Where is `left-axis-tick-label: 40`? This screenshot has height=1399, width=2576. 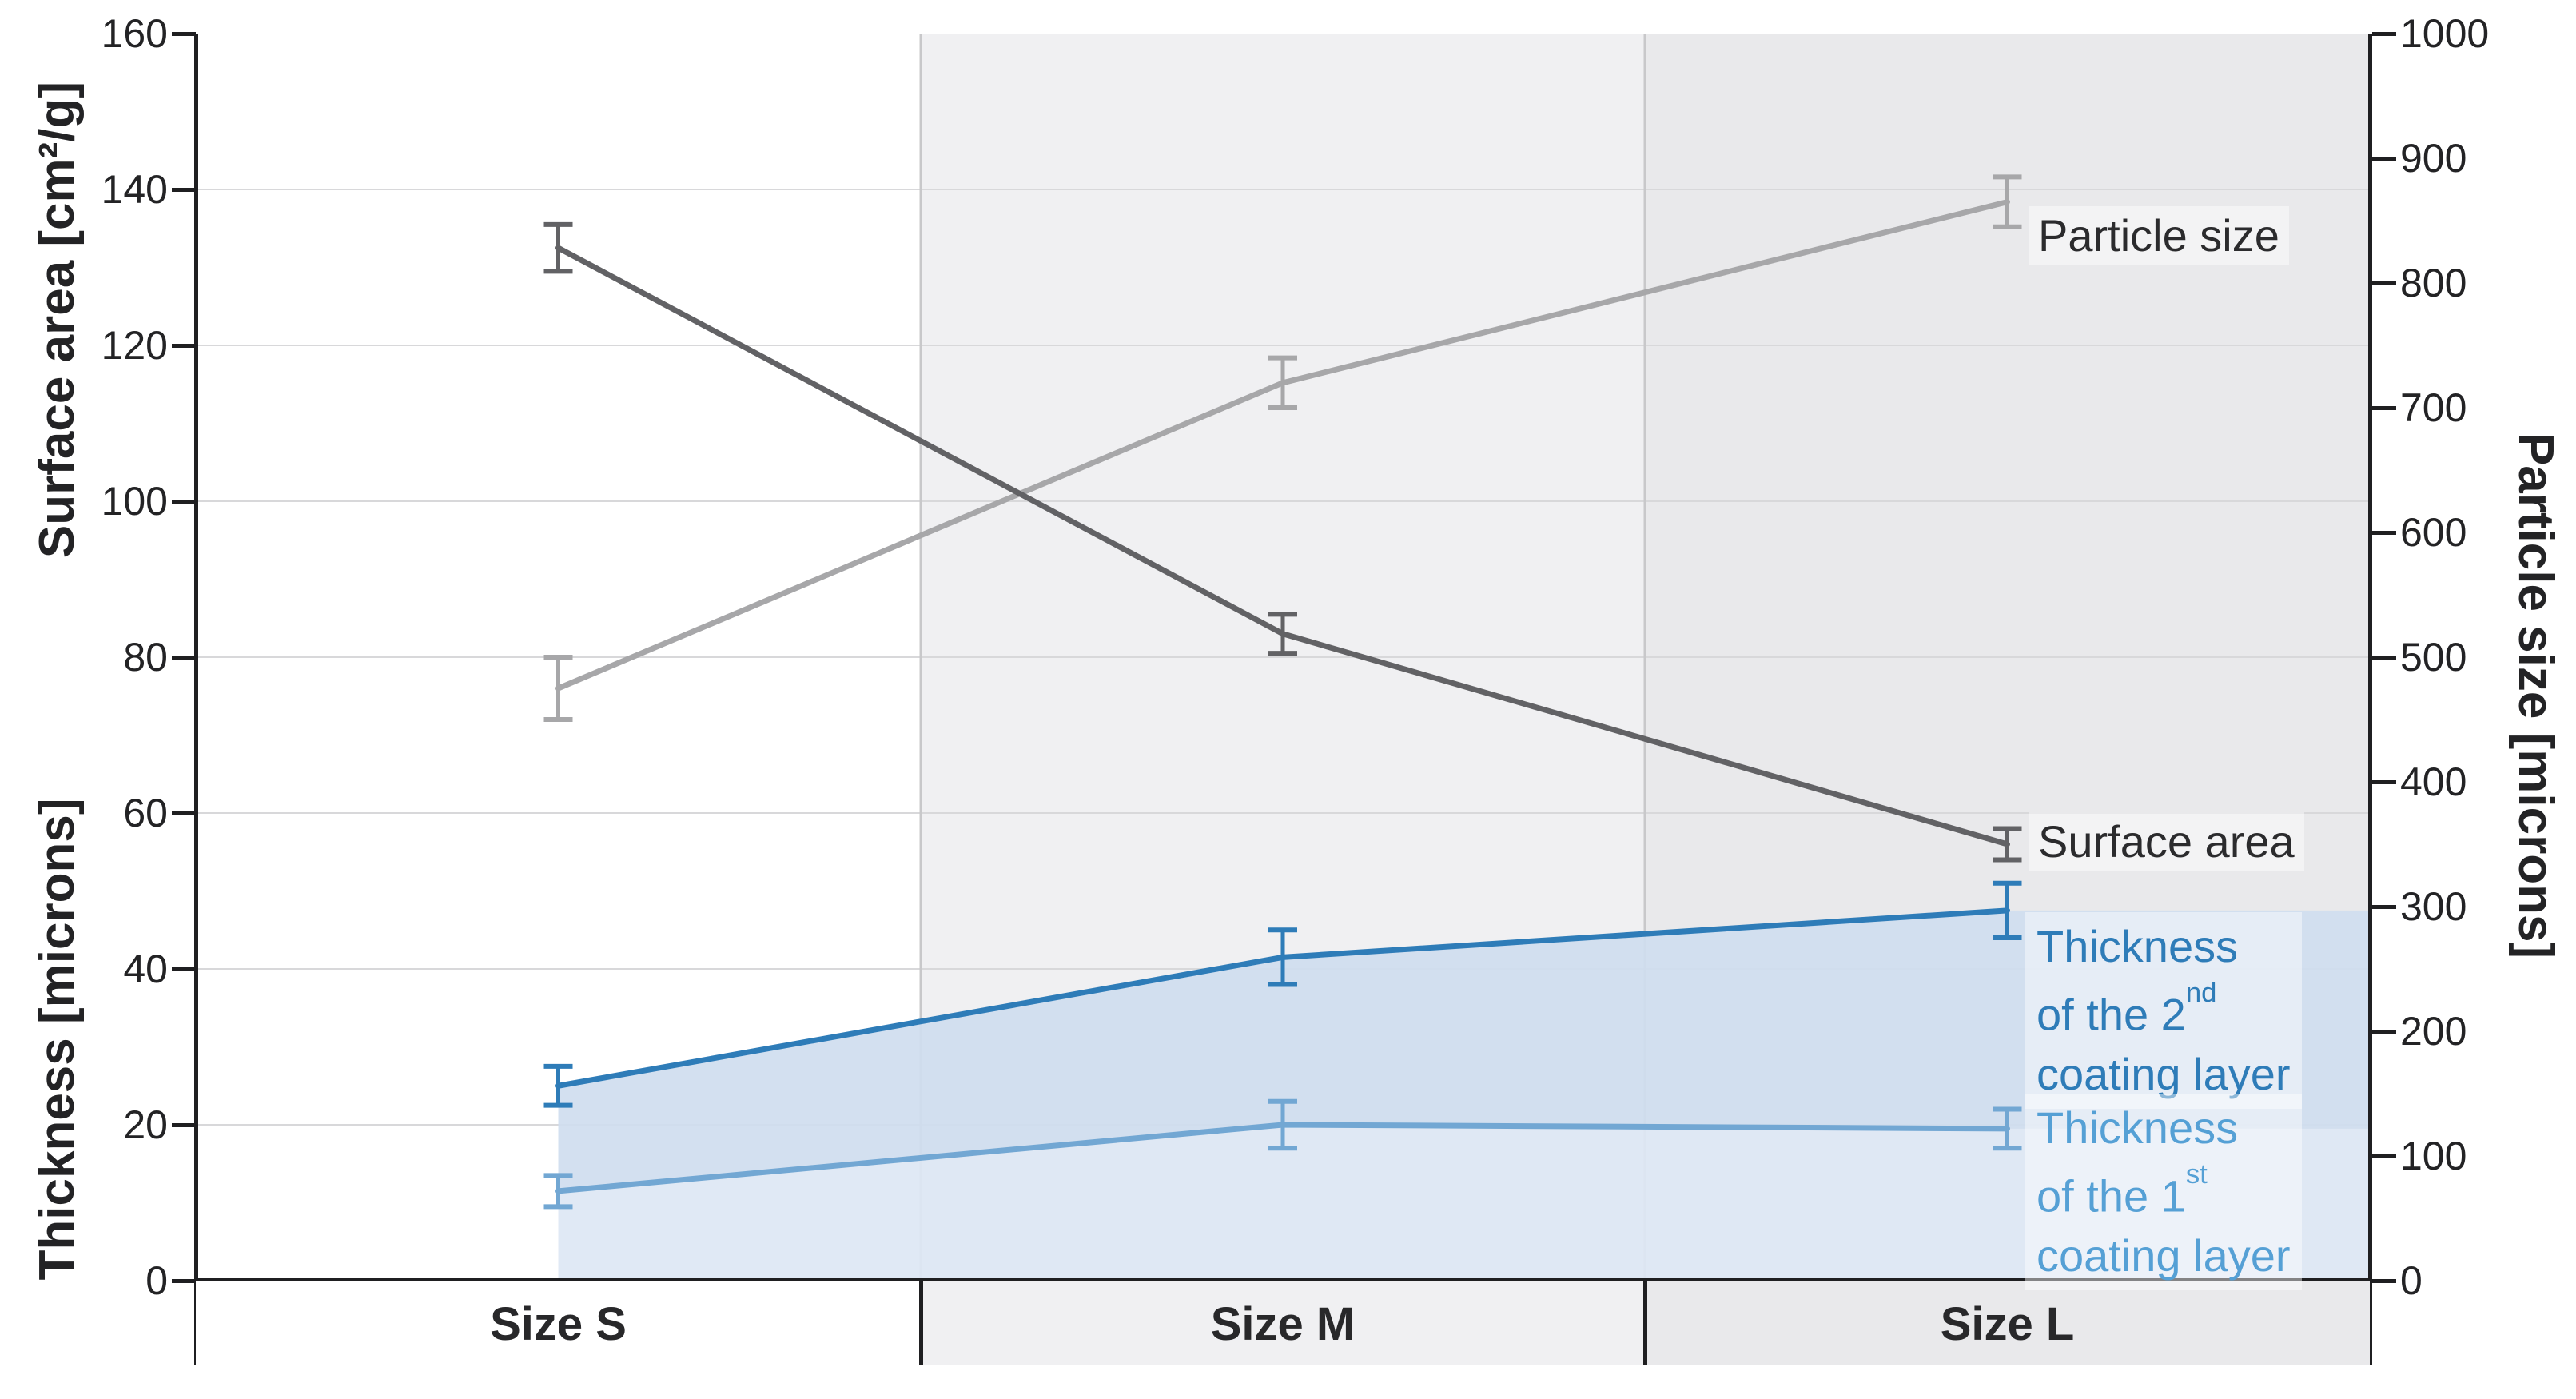
left-axis-tick-label: 40 is located at coordinates (145, 969).